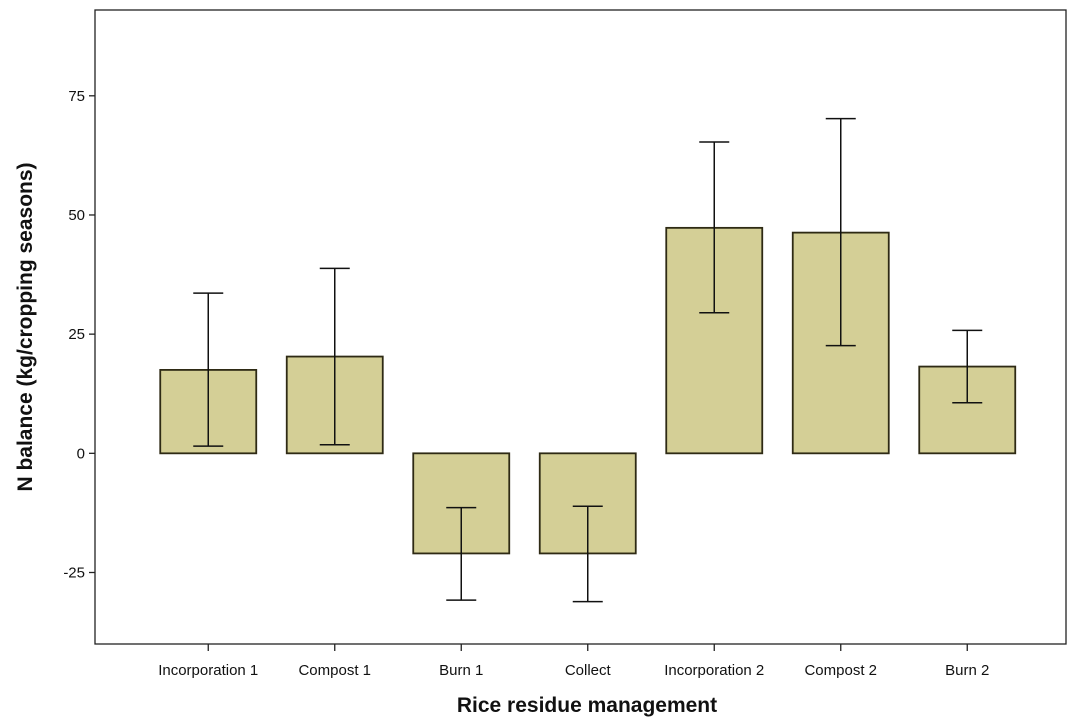 This screenshot has height=720, width=1067. What do you see at coordinates (714, 670) in the screenshot?
I see `x-tick-label: Incorporation 2` at bounding box center [714, 670].